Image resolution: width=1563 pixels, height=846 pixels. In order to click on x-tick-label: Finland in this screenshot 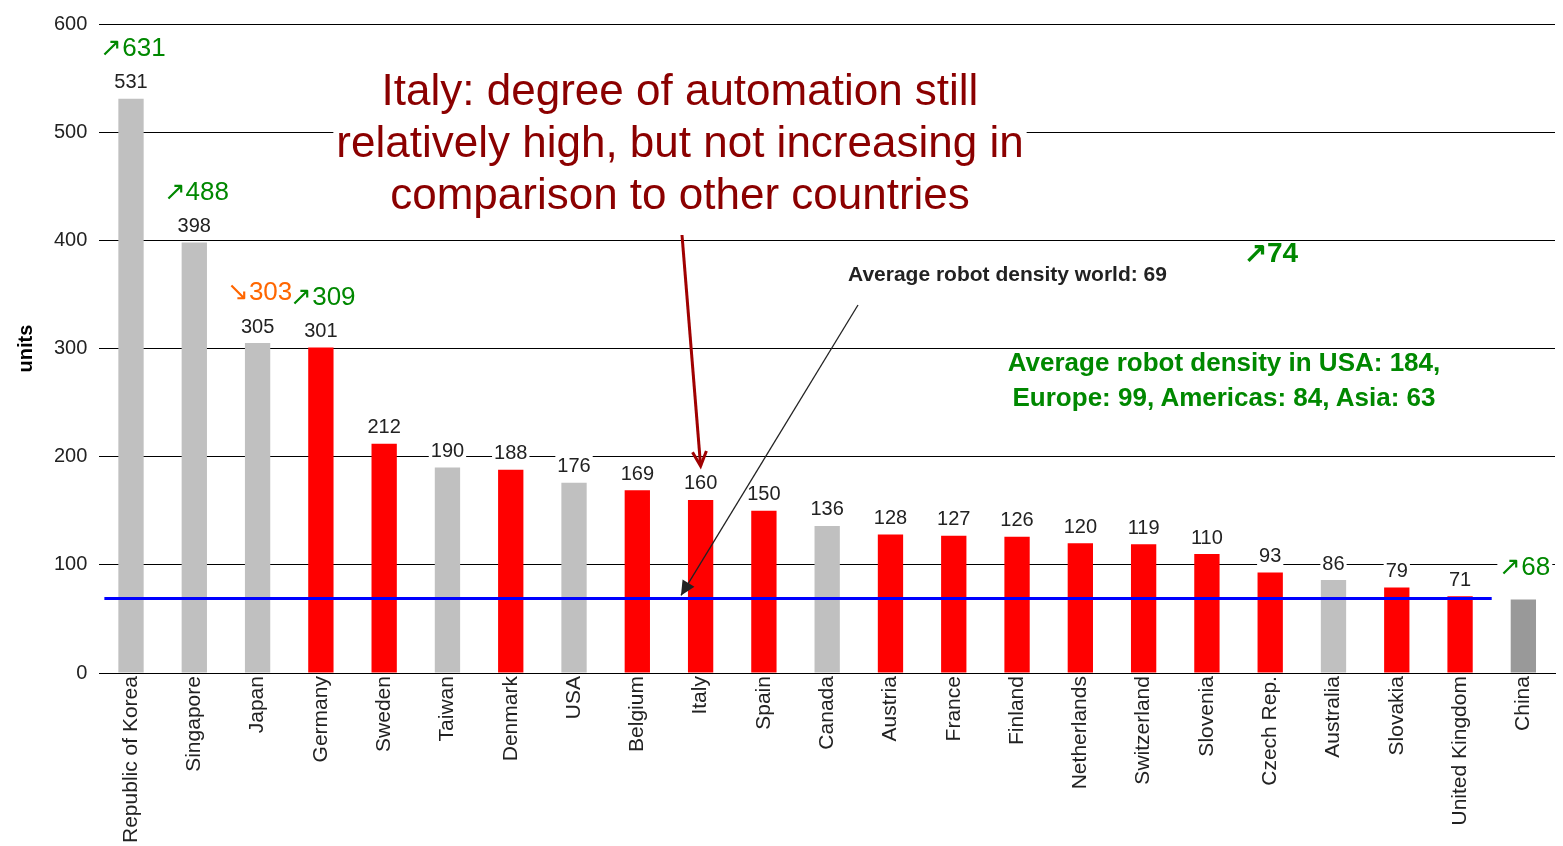, I will do `click(1015, 710)`.